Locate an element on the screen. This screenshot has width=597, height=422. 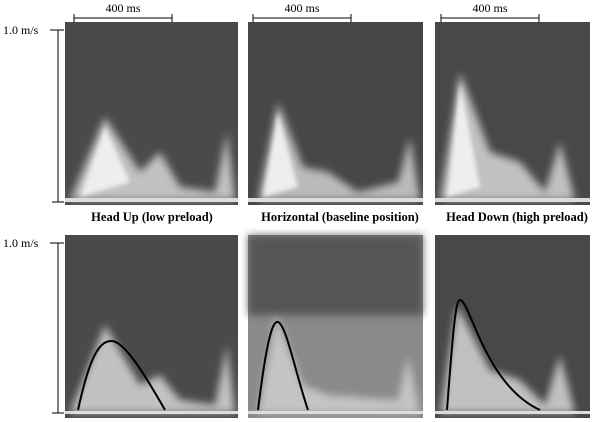
panel-label: Horizontal (baseline position) is located at coordinates (340, 217).